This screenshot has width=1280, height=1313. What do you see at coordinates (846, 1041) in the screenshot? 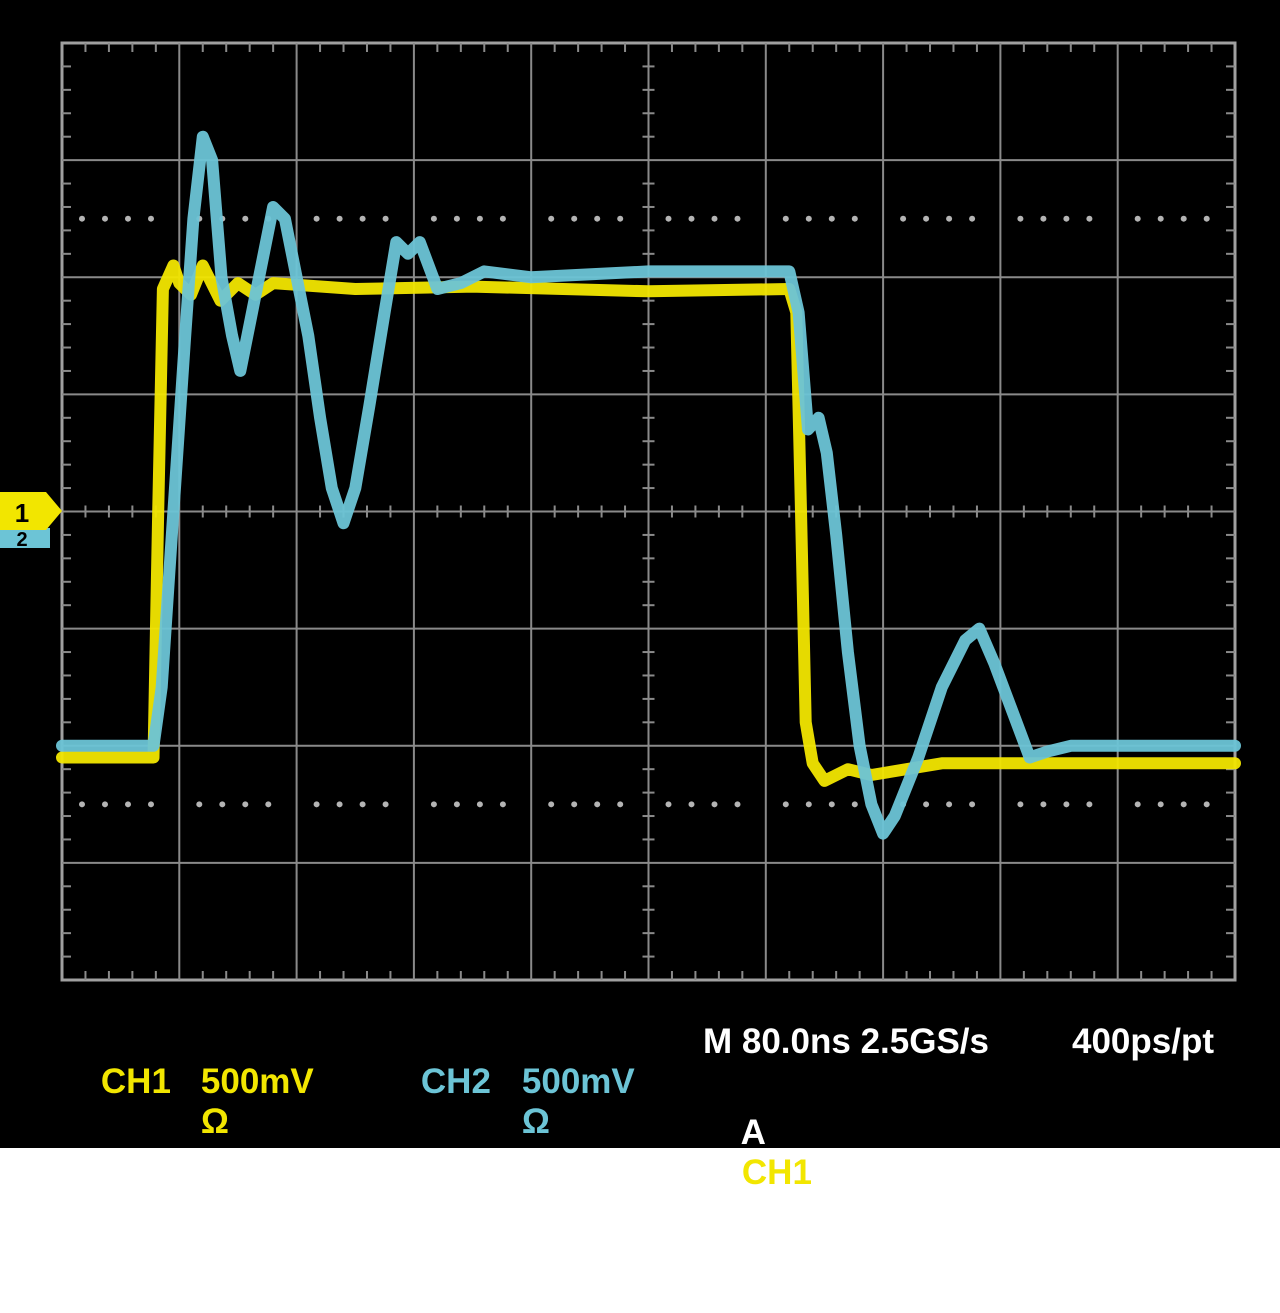
I see `timebase-readout: M 80.0ns 2.5GS/s` at bounding box center [846, 1041].